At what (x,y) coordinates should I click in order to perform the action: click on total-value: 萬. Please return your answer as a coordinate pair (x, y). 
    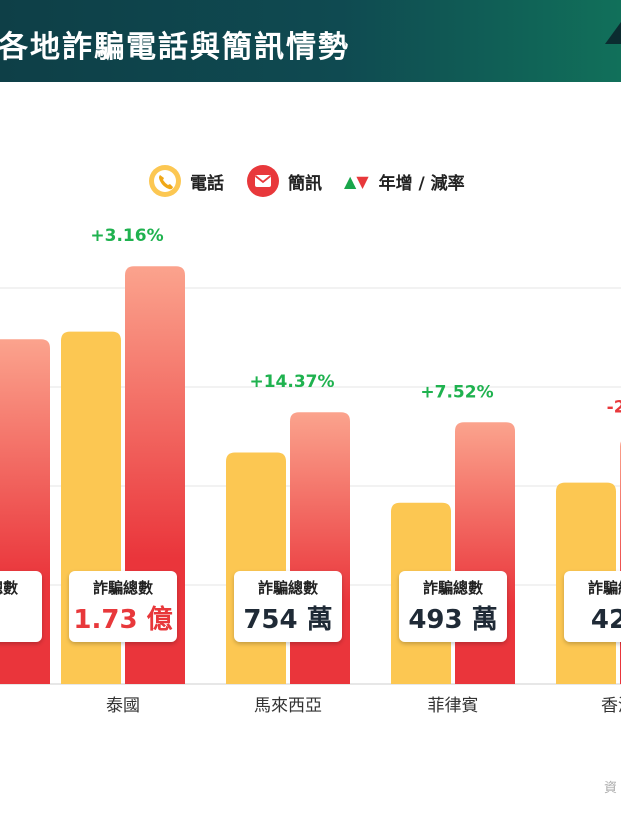
    Looking at the image, I should click on (0, 620).